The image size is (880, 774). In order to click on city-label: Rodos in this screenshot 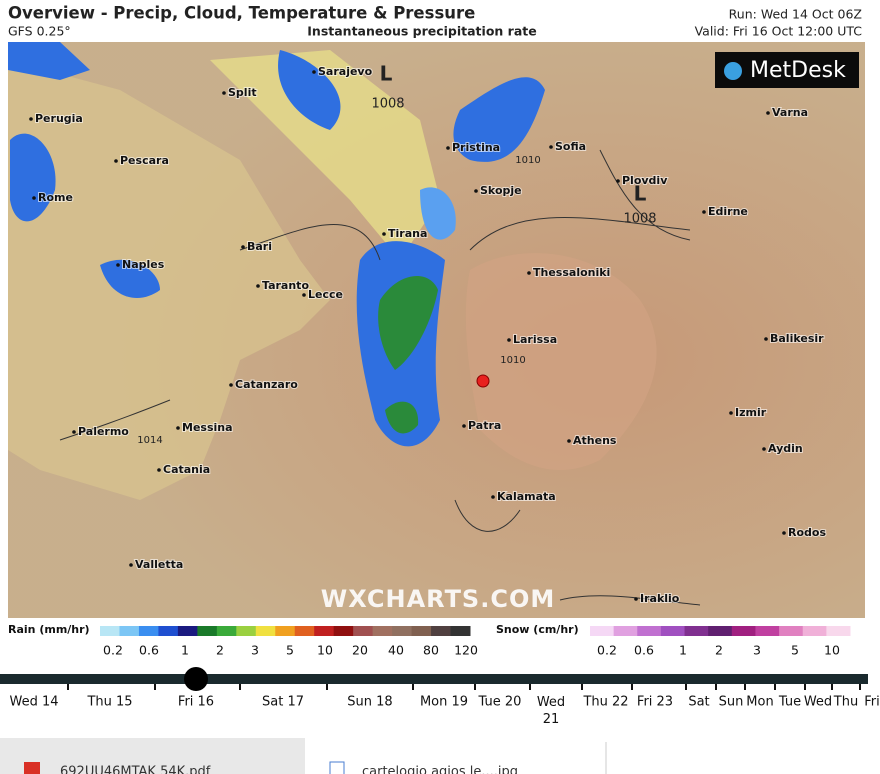, I will do `click(807, 532)`.